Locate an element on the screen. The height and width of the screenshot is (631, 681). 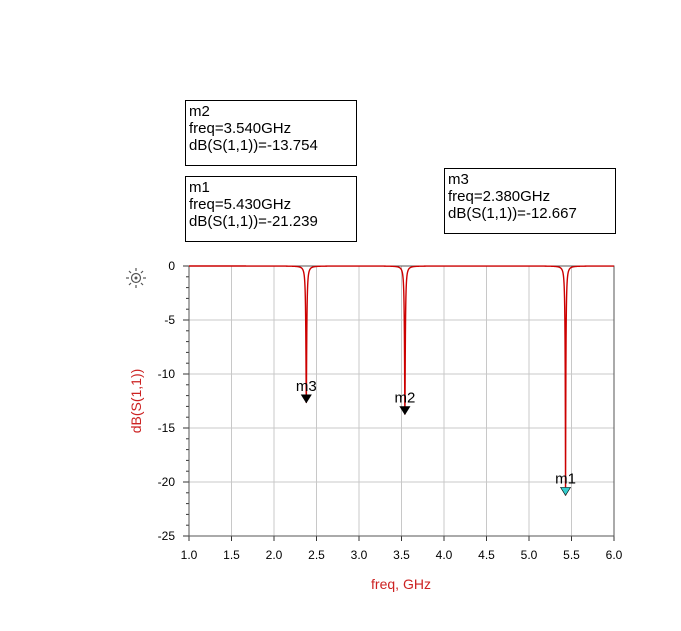
y-tick-label: -5 is located at coordinates (169, 320).